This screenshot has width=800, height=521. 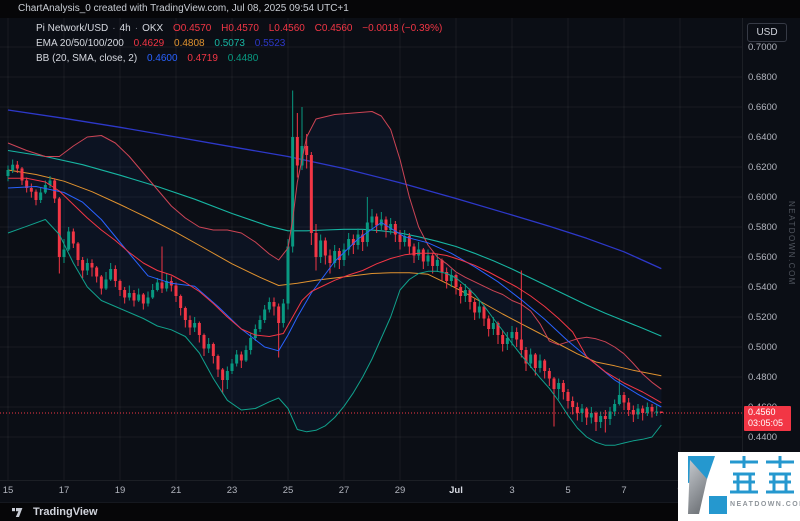 I want to click on bb-label: BB (20, SMA, close, 2), so click(x=87, y=58).